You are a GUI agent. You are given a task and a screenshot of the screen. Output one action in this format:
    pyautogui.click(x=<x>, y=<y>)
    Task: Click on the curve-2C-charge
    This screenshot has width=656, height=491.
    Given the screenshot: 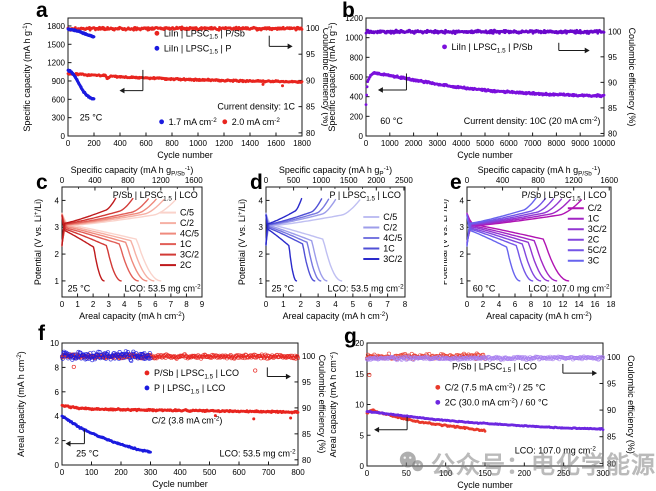 What is the action you would take?
    pyautogui.click(x=510, y=222)
    